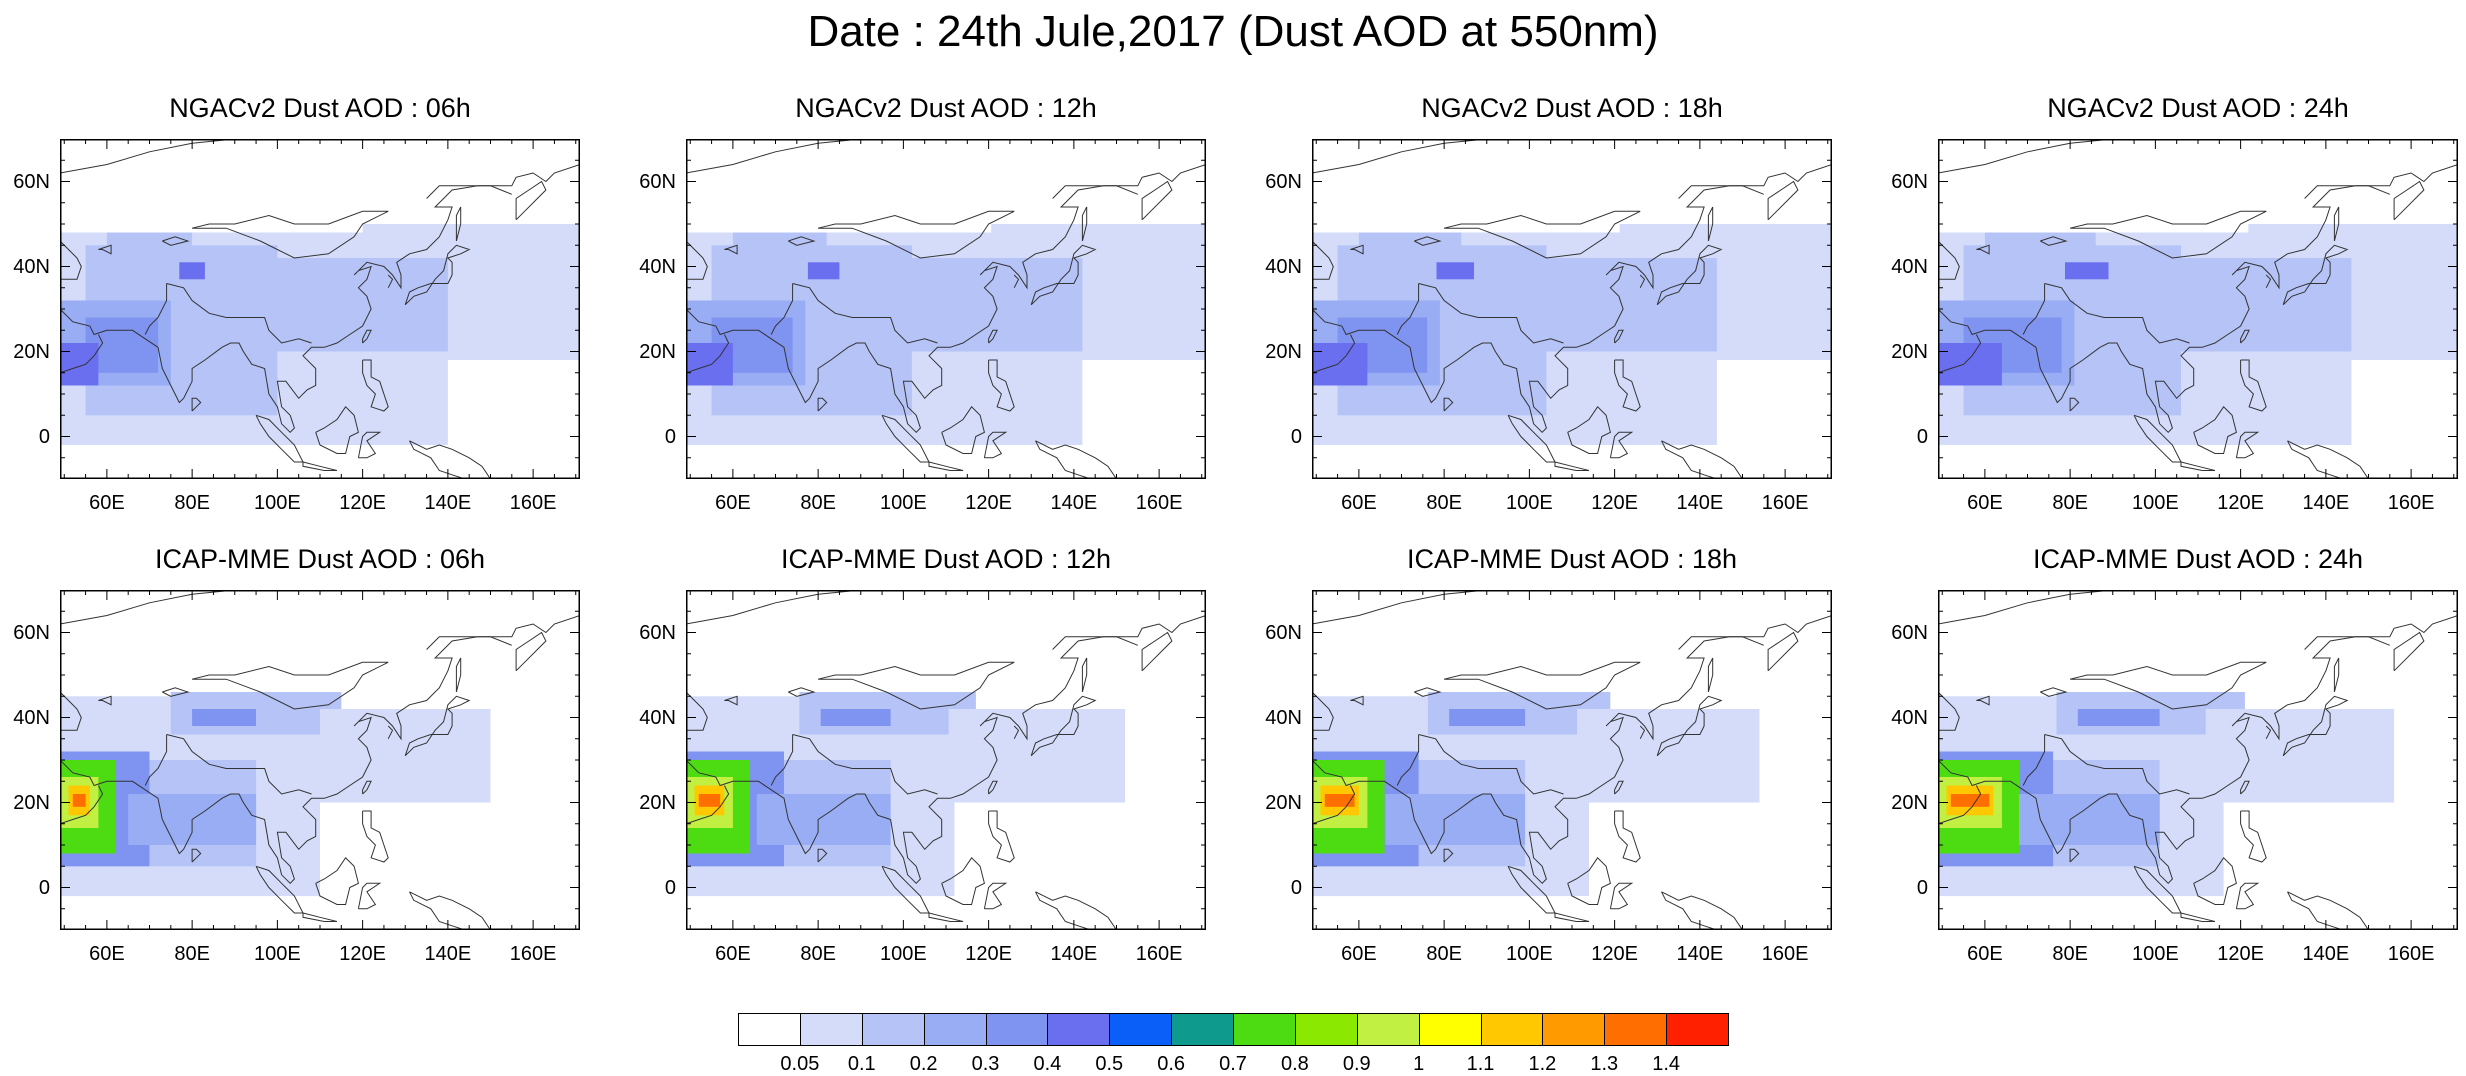 This screenshot has height=1076, width=2466. I want to click on x-tick-label: 80E, so click(192, 503).